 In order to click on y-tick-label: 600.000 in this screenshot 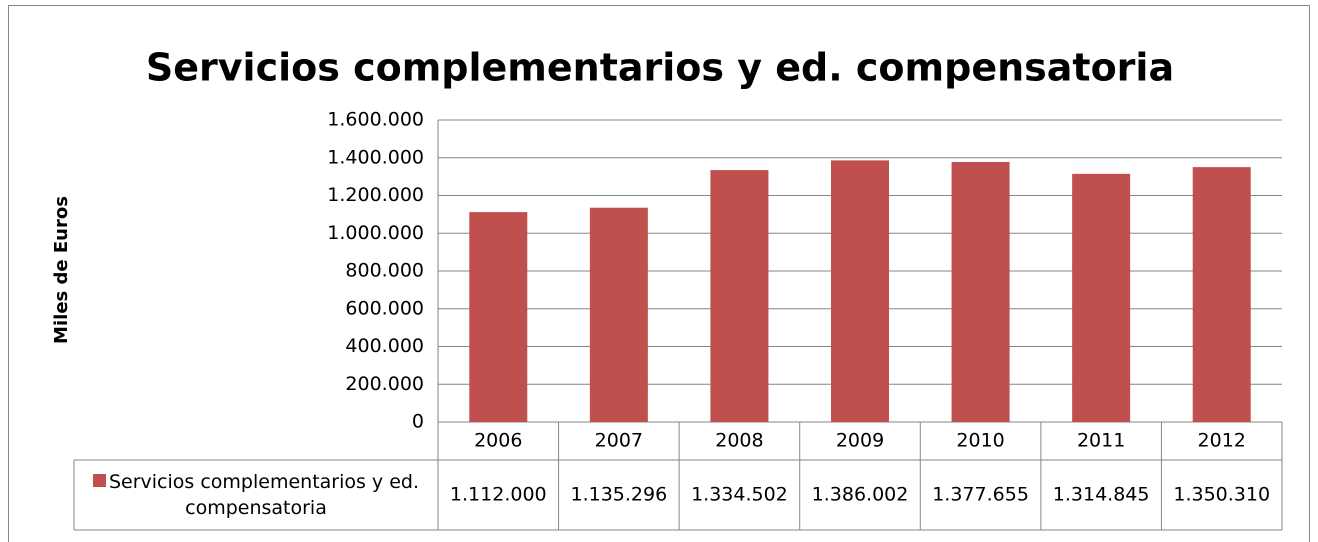, I will do `click(384, 308)`.